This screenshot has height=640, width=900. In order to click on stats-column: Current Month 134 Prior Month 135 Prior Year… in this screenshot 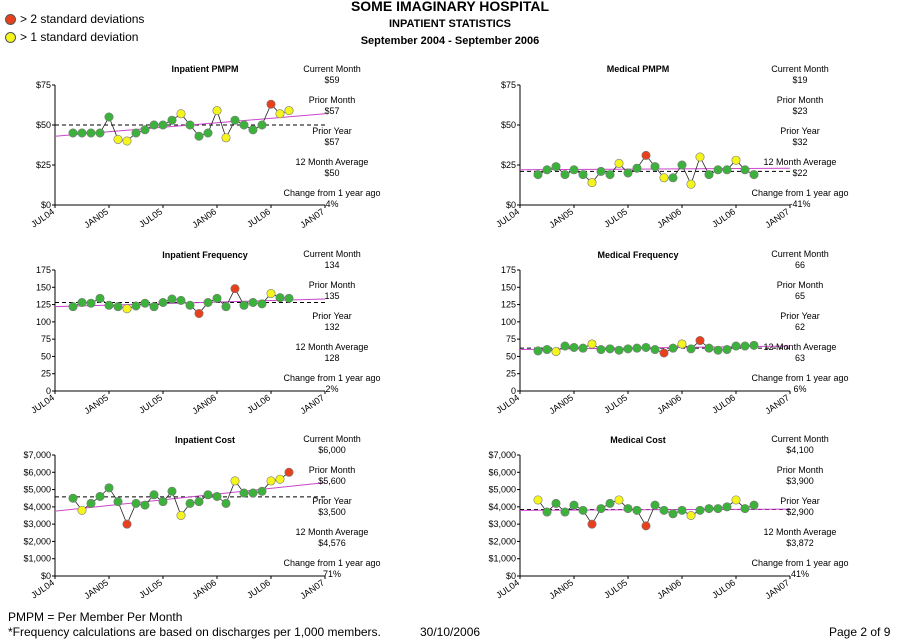, I will do `click(332, 326)`.